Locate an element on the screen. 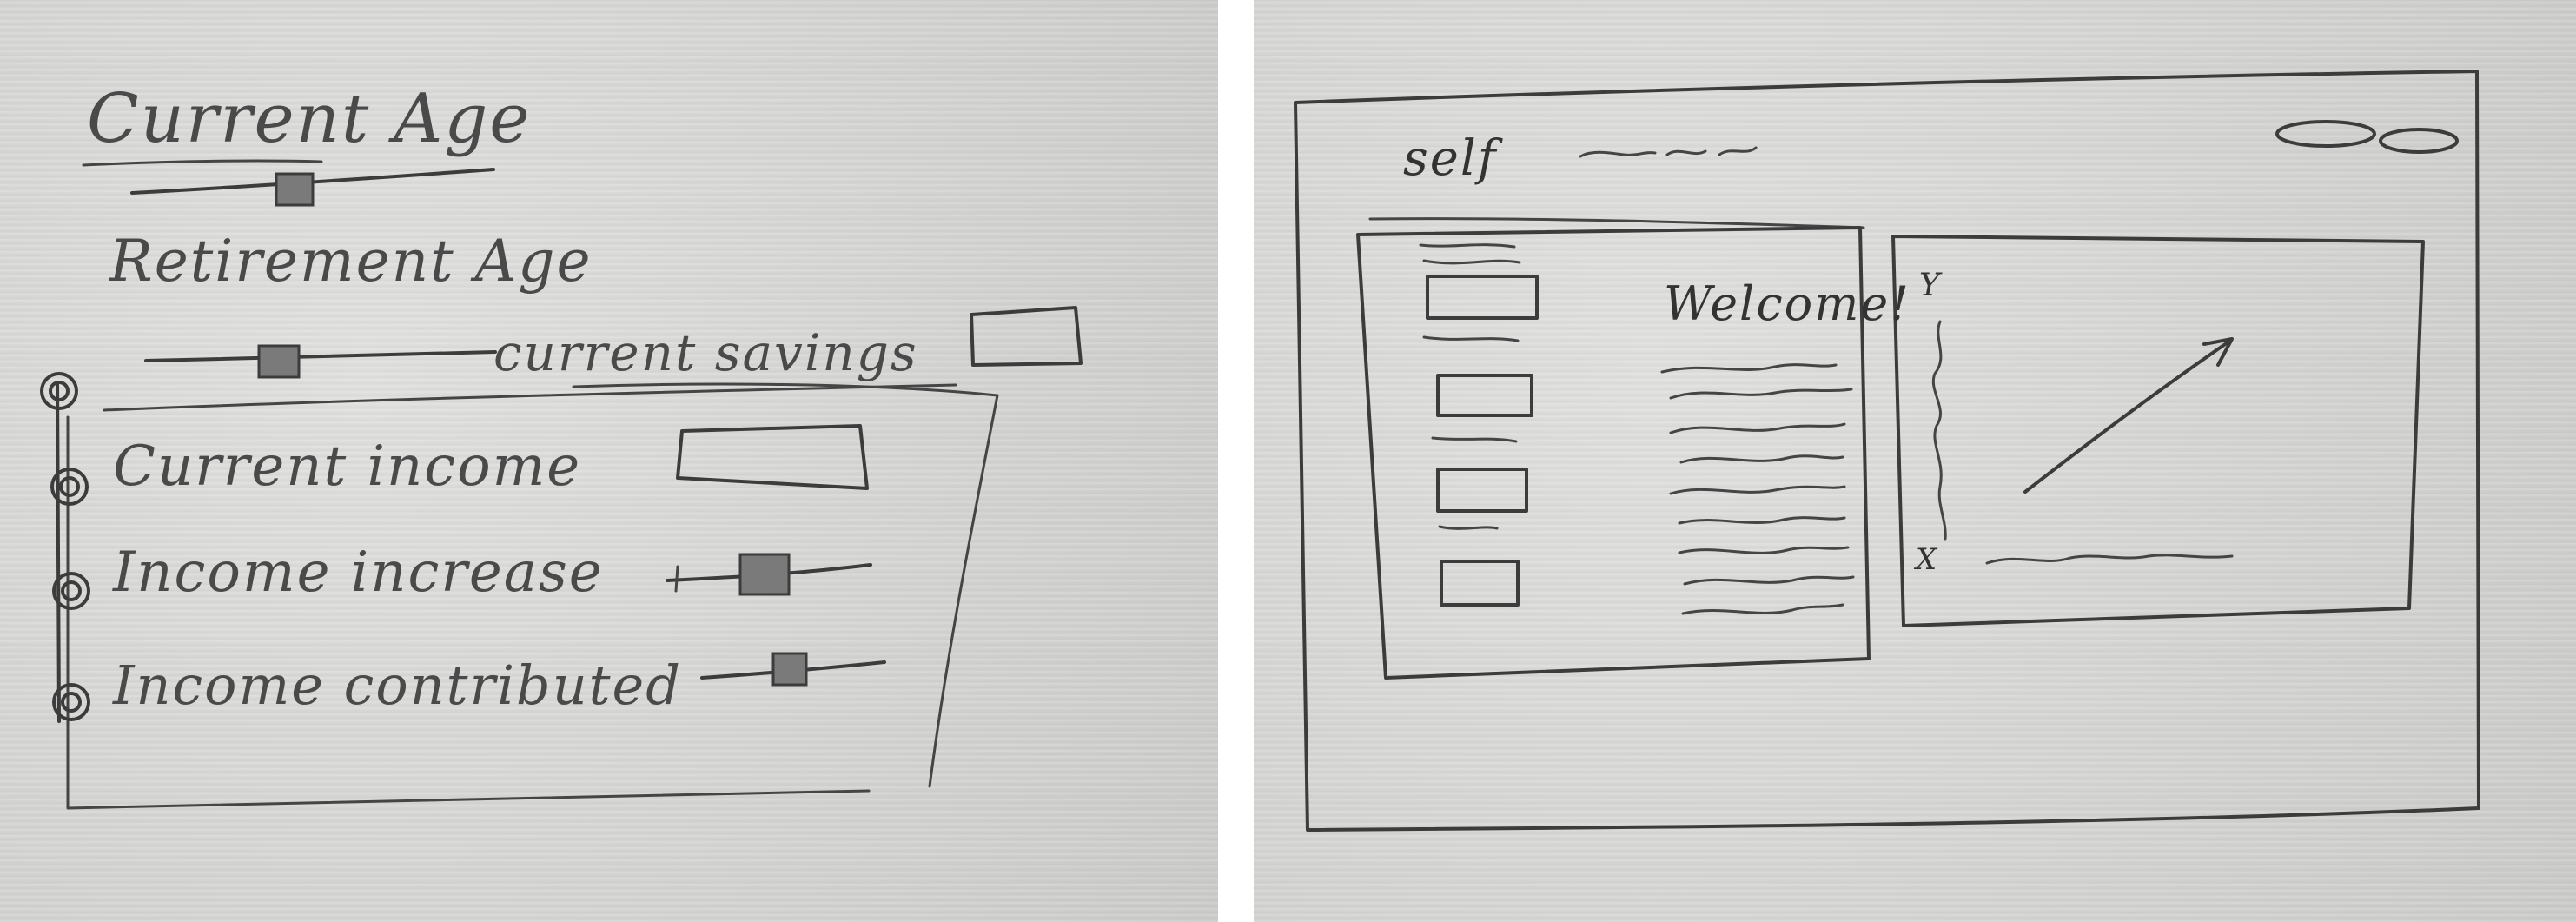  chart-trend-line is located at coordinates (2127, 416).